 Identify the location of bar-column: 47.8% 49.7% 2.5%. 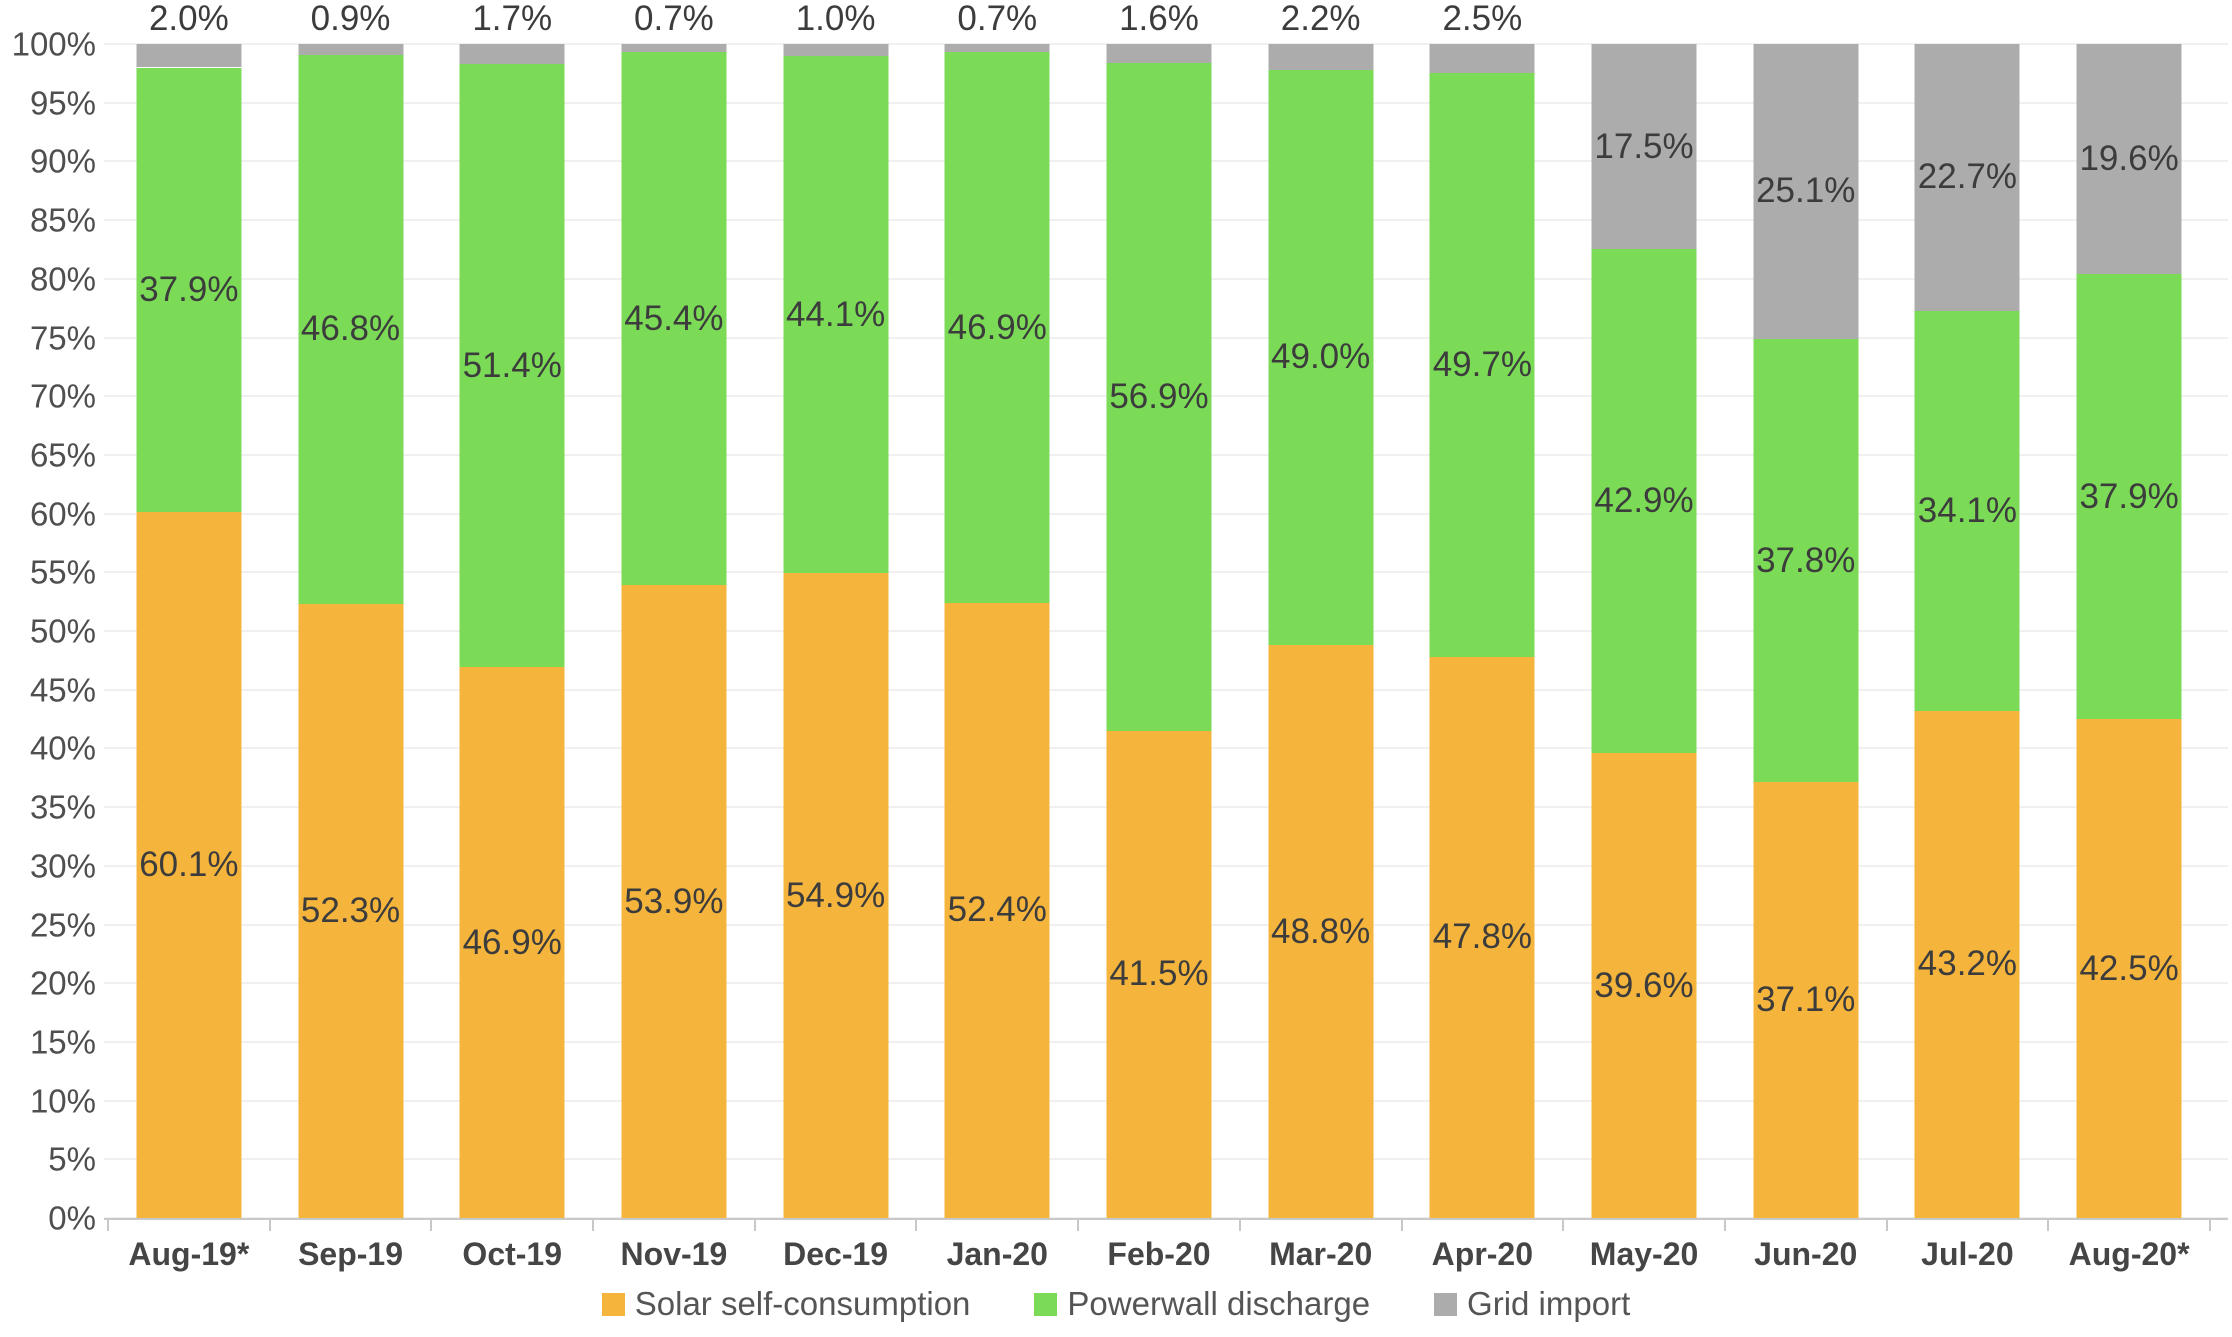
(1483, 609).